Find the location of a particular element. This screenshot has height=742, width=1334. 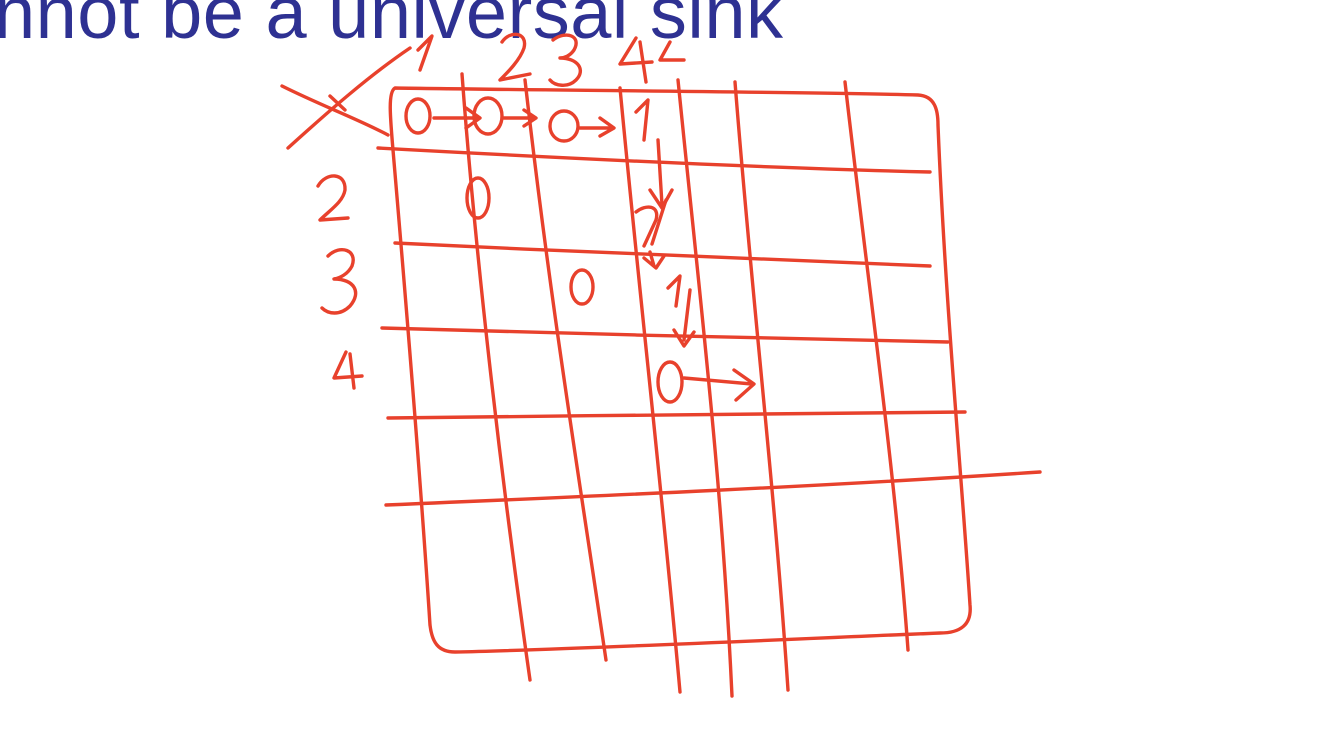

cell-r1c1-zero is located at coordinates (418, 116).